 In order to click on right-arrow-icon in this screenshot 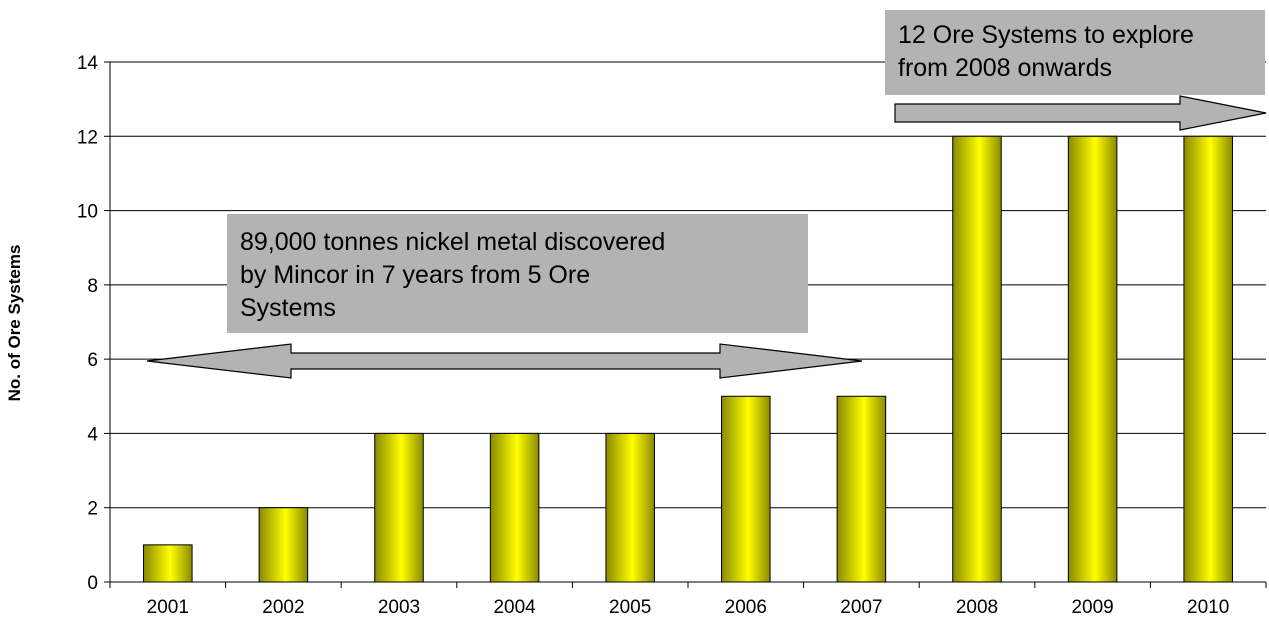, I will do `click(1080, 113)`.